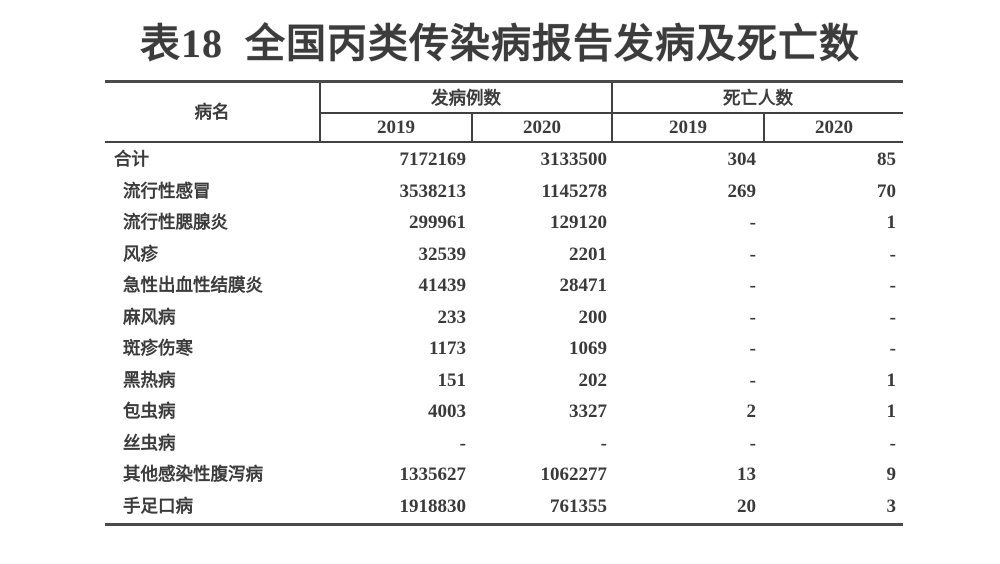 The image size is (1000, 564). What do you see at coordinates (593, 380) in the screenshot?
I see `cases-2020-cell: 202` at bounding box center [593, 380].